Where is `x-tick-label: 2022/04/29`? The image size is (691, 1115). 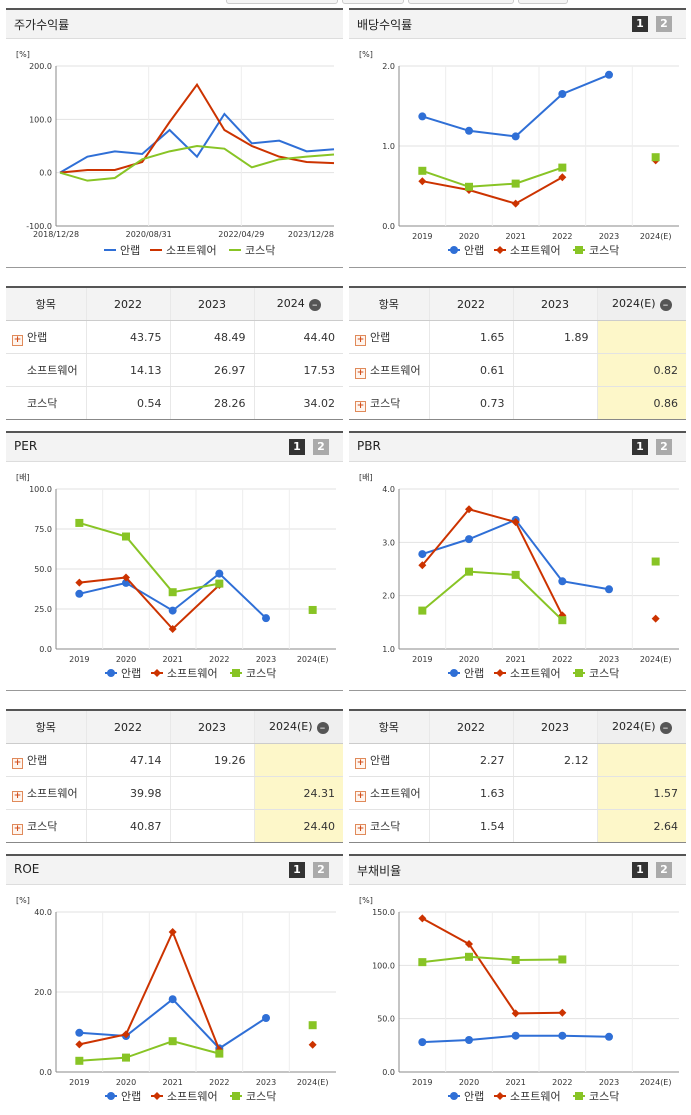
x-tick-label: 2022/04/29 is located at coordinates (241, 234).